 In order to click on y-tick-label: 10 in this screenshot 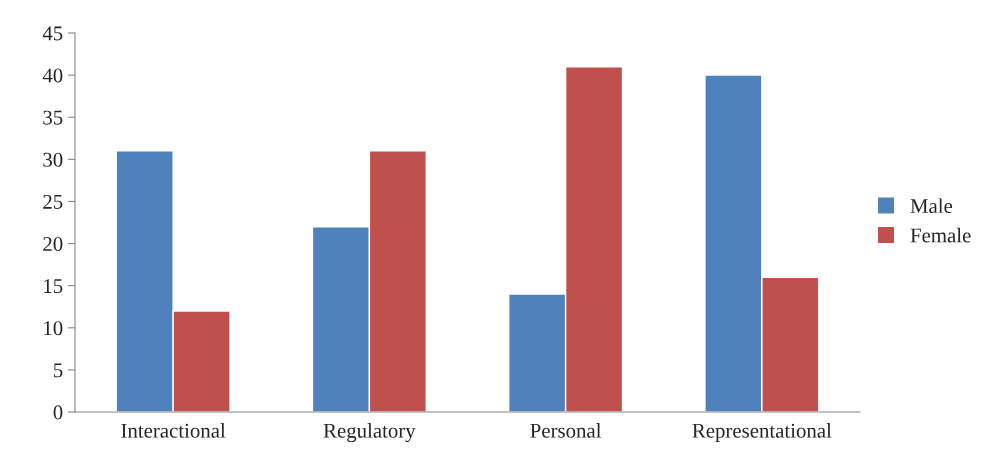, I will do `click(53, 328)`.